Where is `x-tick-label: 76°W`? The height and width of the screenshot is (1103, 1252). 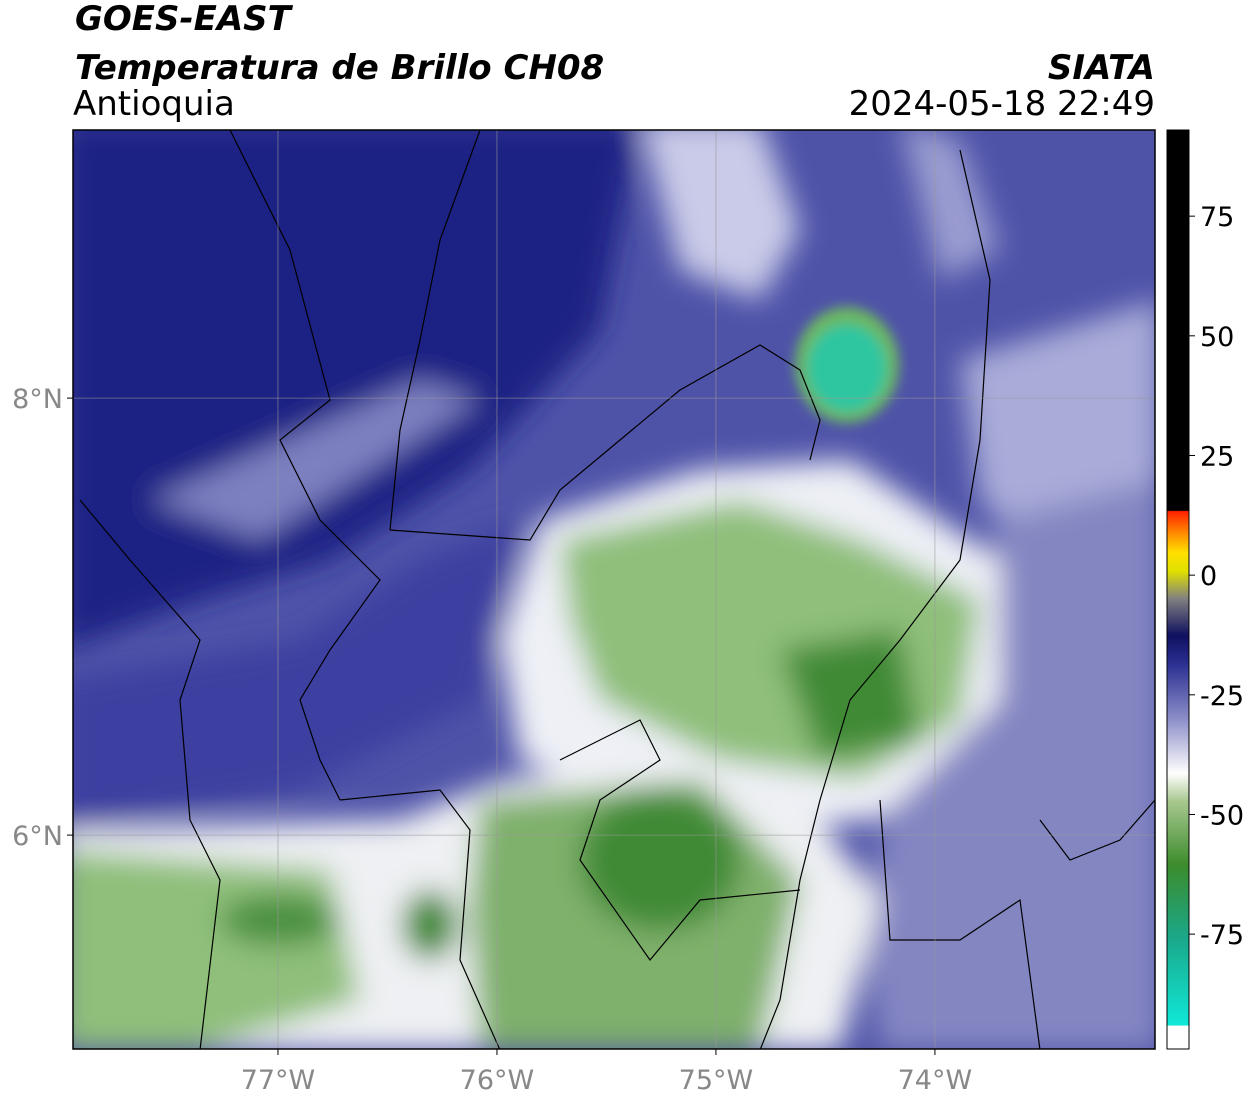
x-tick-label: 76°W is located at coordinates (497, 1080).